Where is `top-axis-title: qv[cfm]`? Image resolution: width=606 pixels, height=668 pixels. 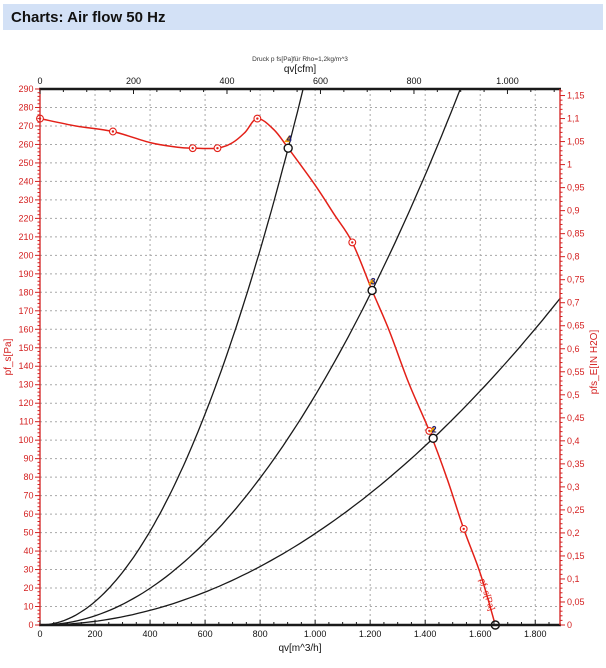 top-axis-title: qv[cfm] is located at coordinates (300, 69).